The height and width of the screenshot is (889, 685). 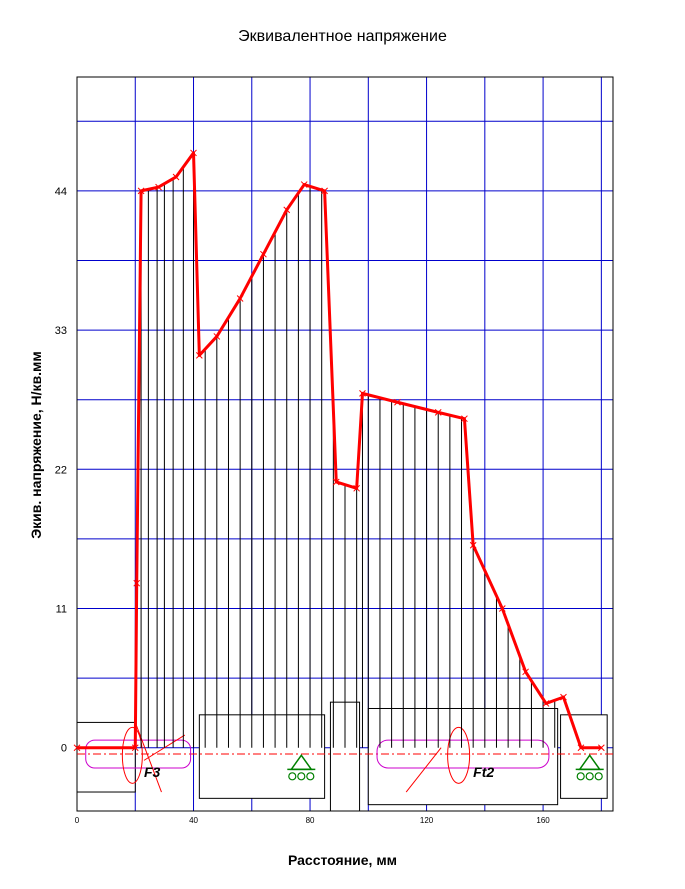 What do you see at coordinates (61, 470) in the screenshot?
I see `y-tick-label: 22` at bounding box center [61, 470].